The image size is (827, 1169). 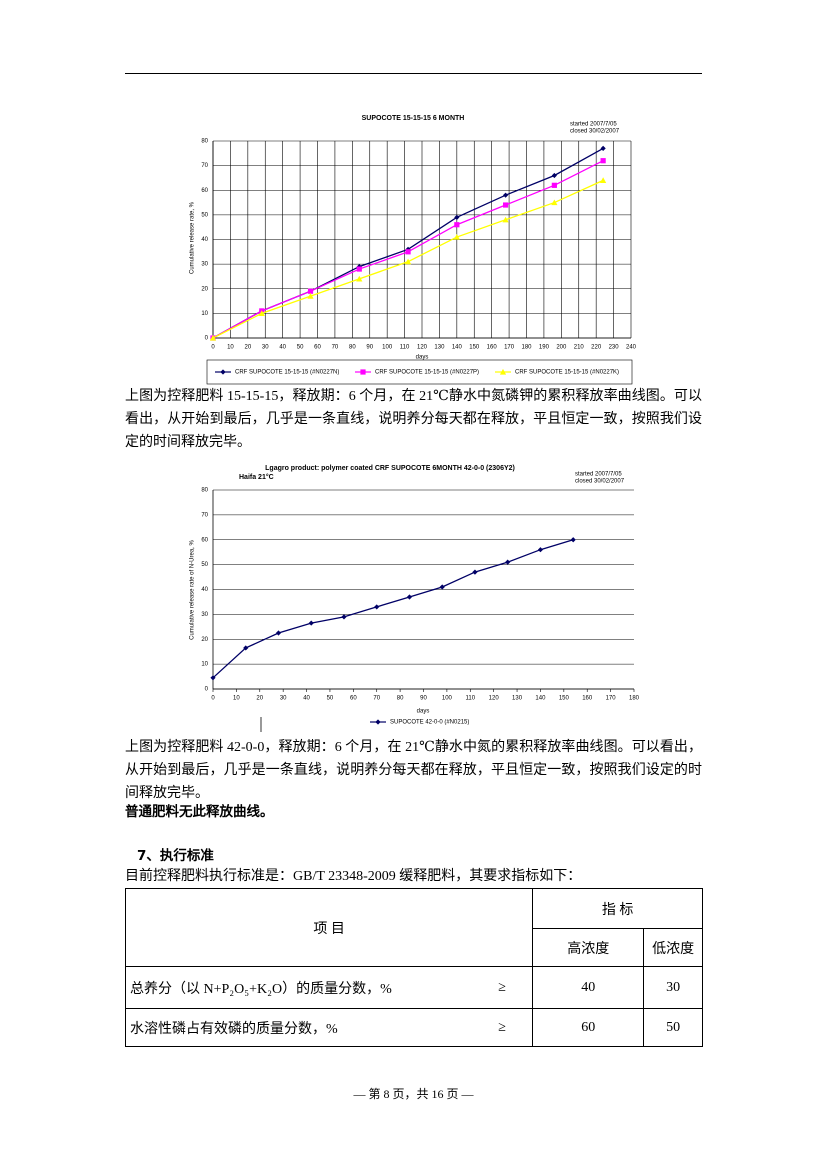 I want to click on x-tick-label: 230, so click(x=614, y=348).